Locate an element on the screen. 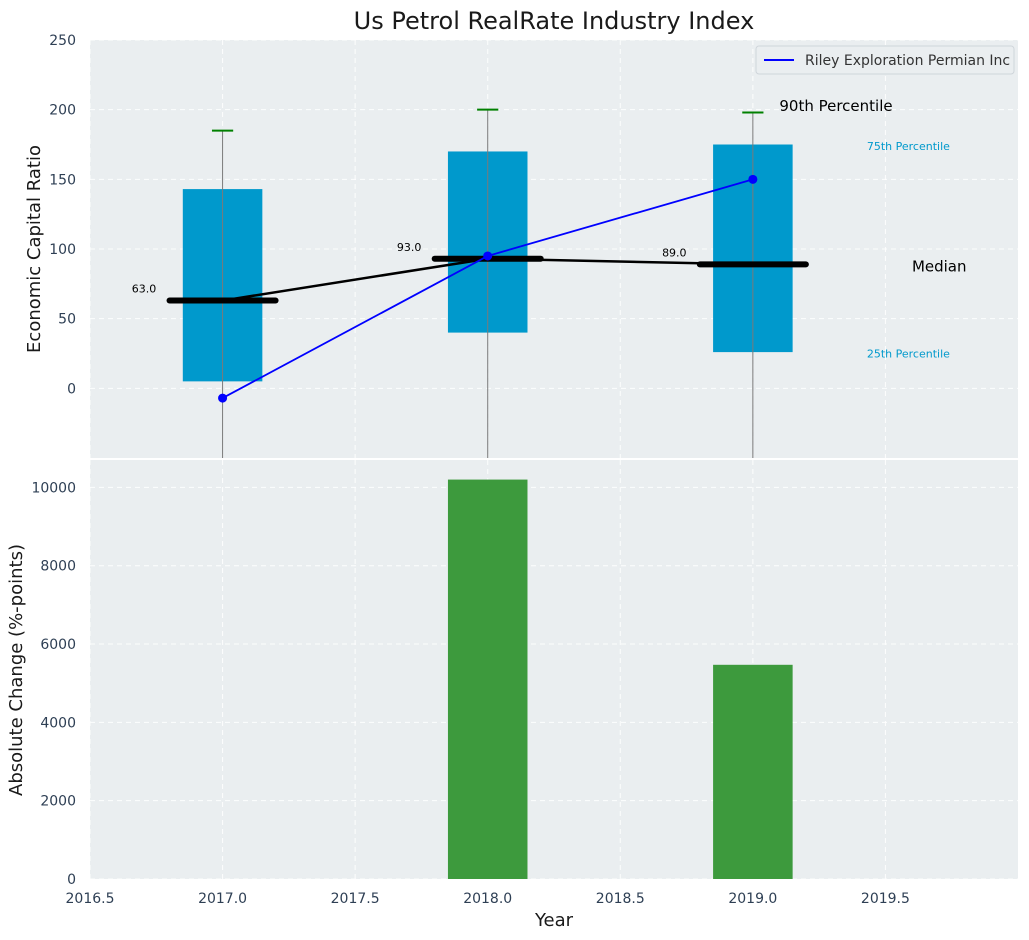  bottom-y-tick-label: 8000 is located at coordinates (58, 567).